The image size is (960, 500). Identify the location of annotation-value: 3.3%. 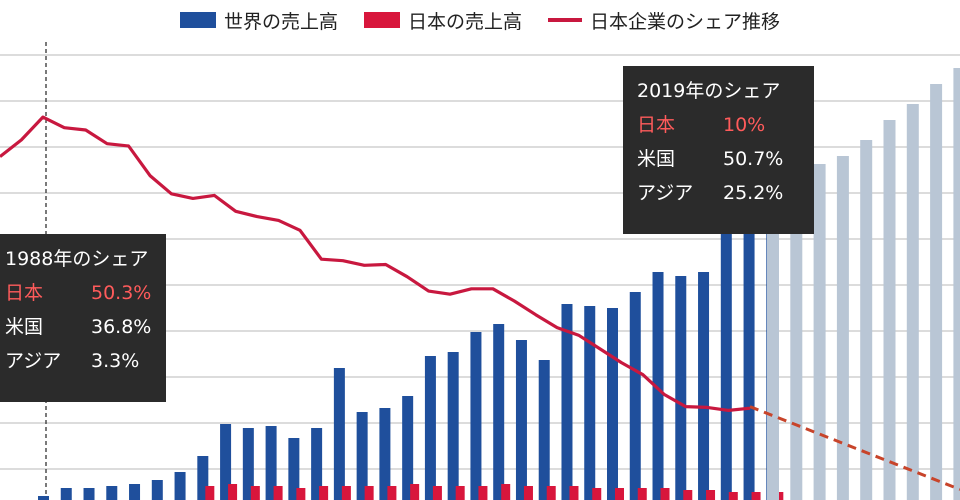
(115, 361).